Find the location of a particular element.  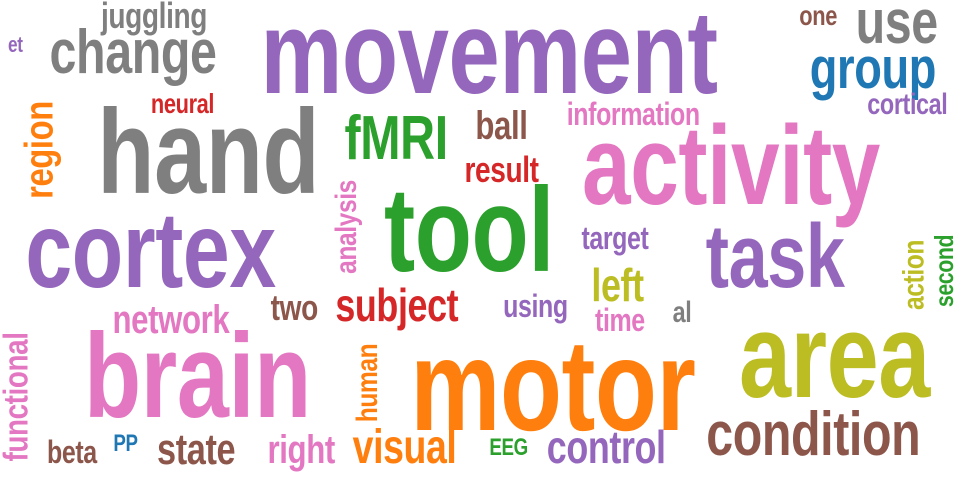

word-information: information is located at coordinates (633, 114).